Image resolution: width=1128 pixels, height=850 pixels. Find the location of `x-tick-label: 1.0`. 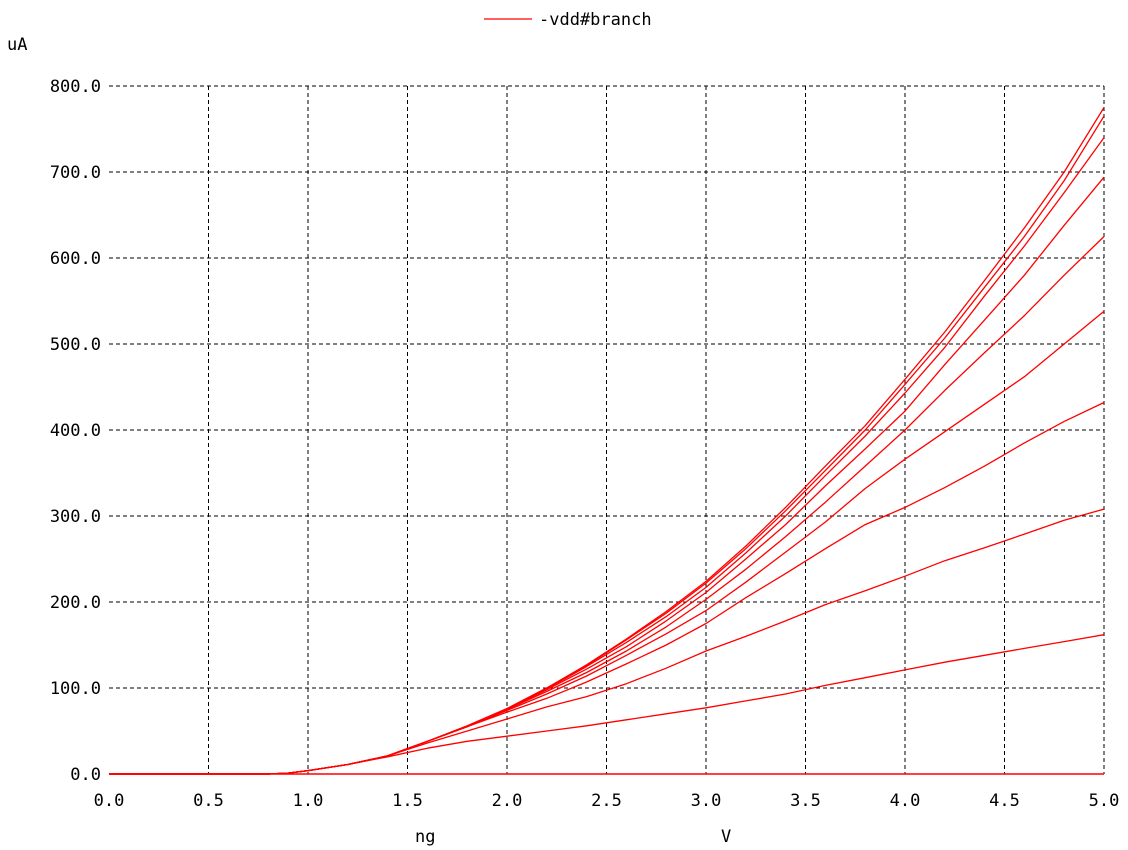

x-tick-label: 1.0 is located at coordinates (308, 801).